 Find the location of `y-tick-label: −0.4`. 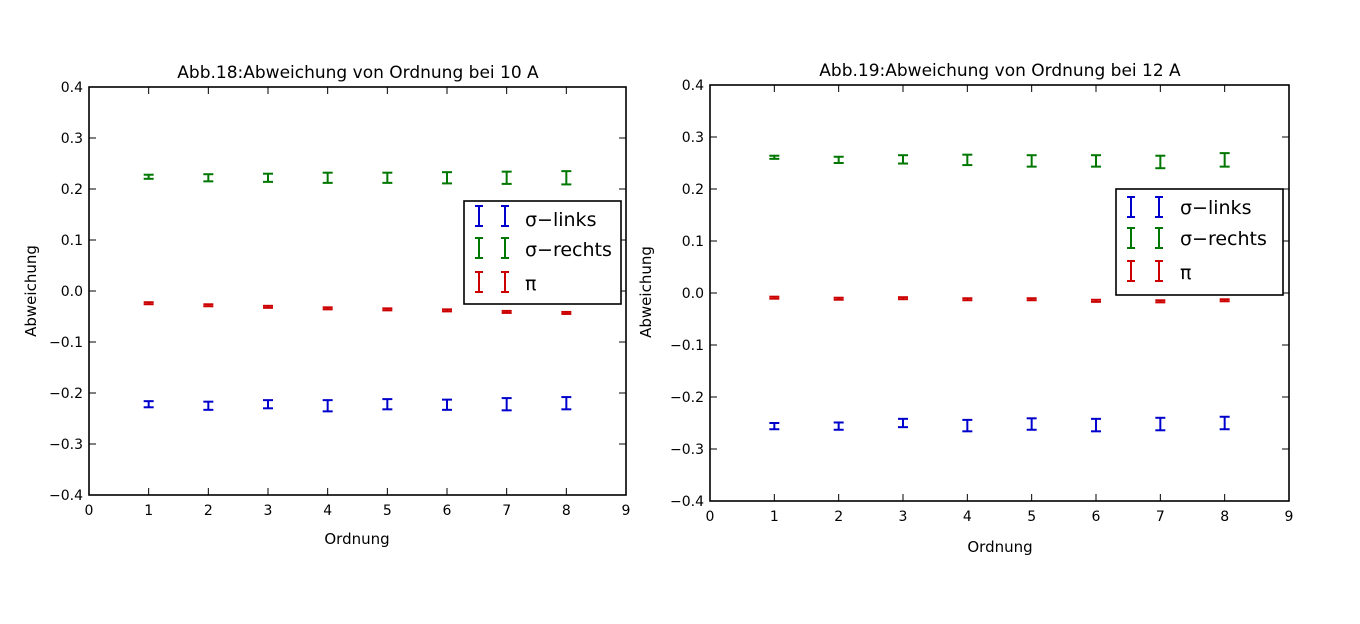

y-tick-label: −0.4 is located at coordinates (687, 502).